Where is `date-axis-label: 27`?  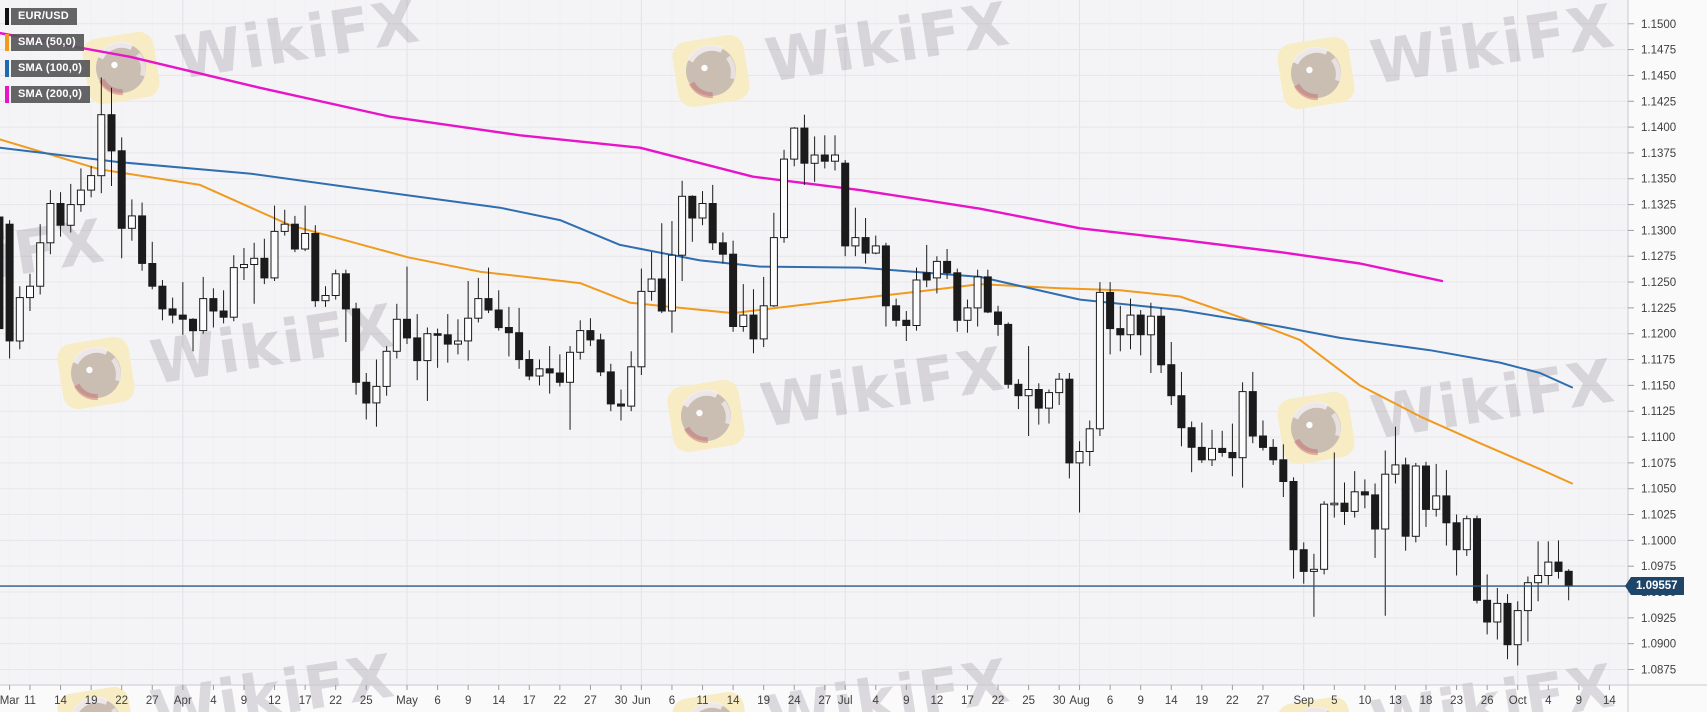 date-axis-label: 27 is located at coordinates (1263, 701).